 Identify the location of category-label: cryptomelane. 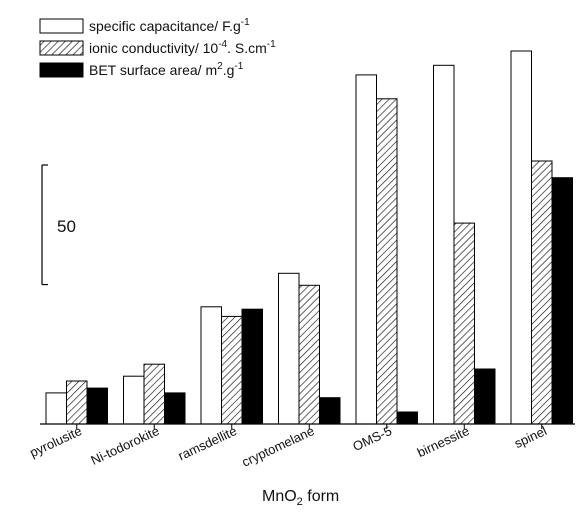
(277, 446).